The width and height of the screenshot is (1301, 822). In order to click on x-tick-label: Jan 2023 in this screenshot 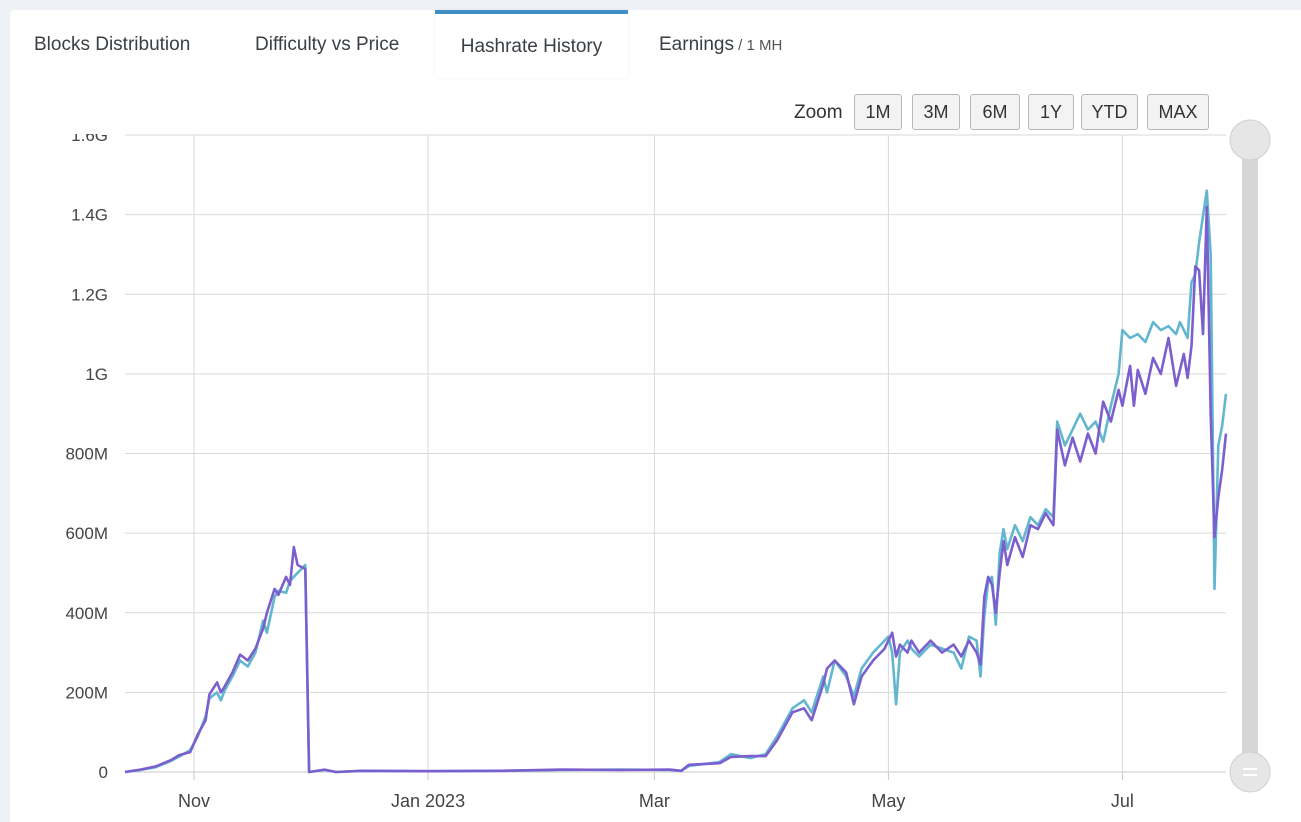, I will do `click(428, 801)`.